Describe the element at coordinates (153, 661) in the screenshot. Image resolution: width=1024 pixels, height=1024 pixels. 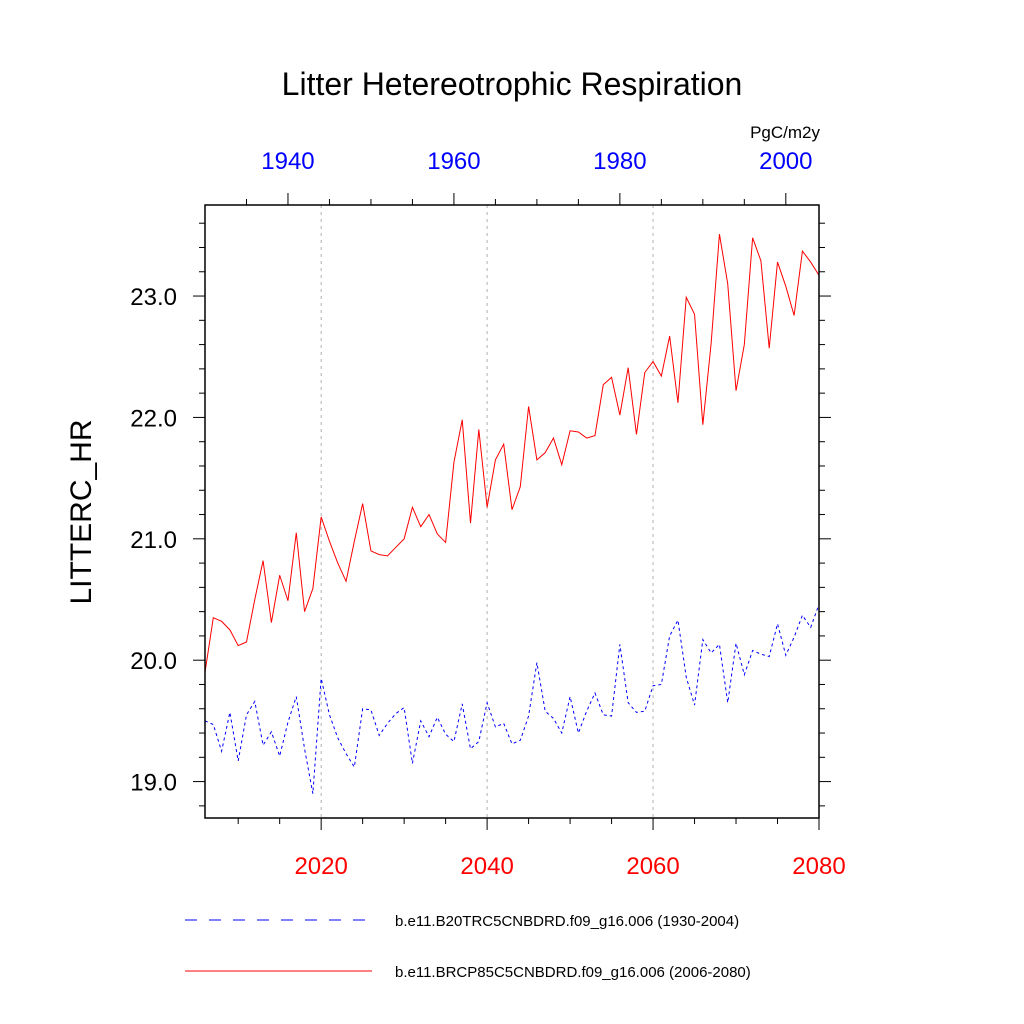
I see `y-tick-label: 20.0` at that location.